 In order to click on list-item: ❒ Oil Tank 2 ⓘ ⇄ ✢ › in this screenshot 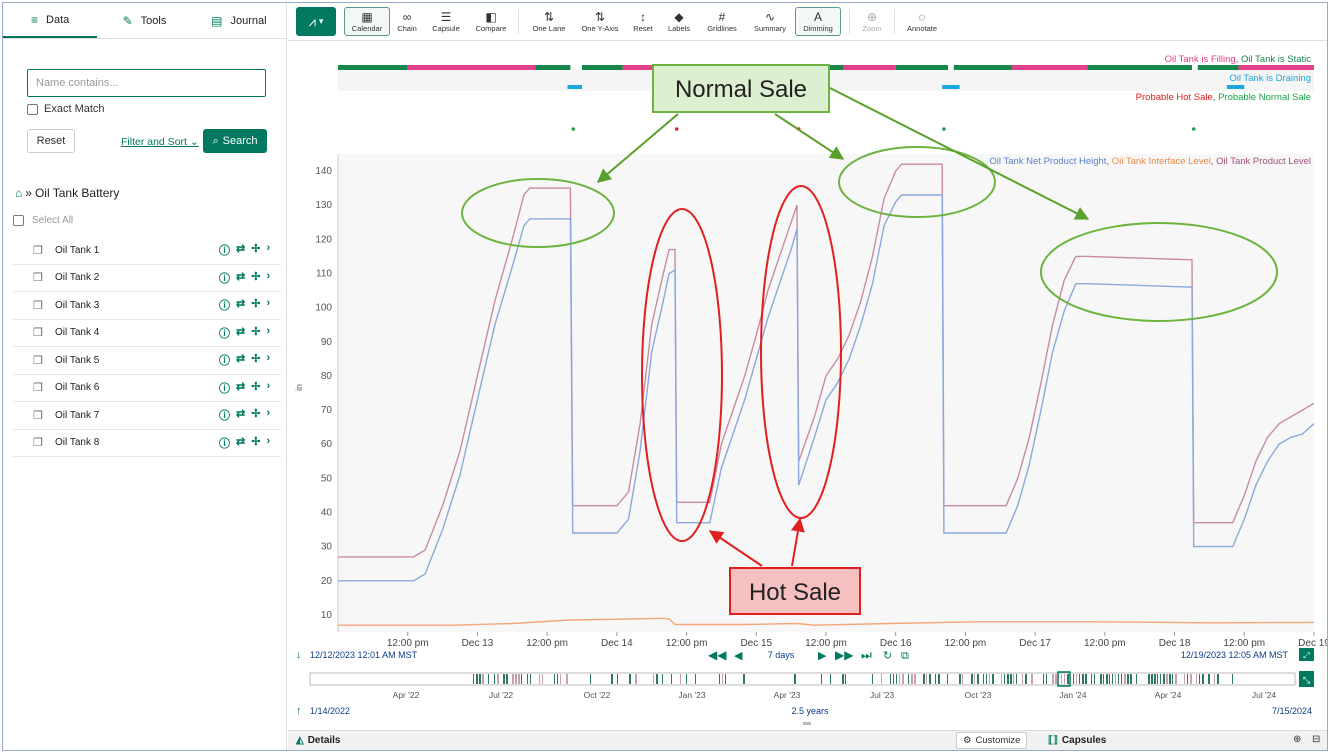, I will do `click(147, 278)`.